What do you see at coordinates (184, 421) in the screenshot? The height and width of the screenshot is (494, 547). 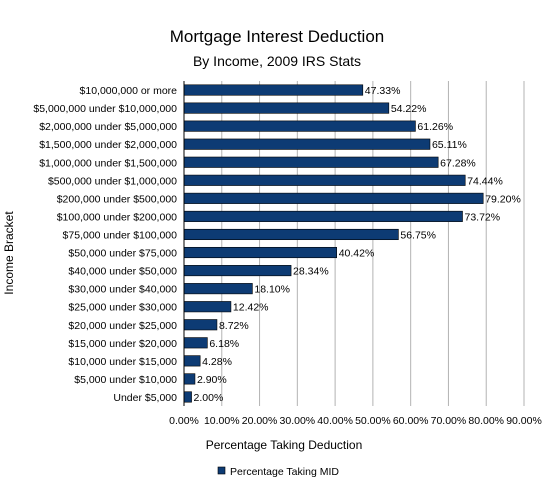 I see `x-tick-label: 0.00%` at bounding box center [184, 421].